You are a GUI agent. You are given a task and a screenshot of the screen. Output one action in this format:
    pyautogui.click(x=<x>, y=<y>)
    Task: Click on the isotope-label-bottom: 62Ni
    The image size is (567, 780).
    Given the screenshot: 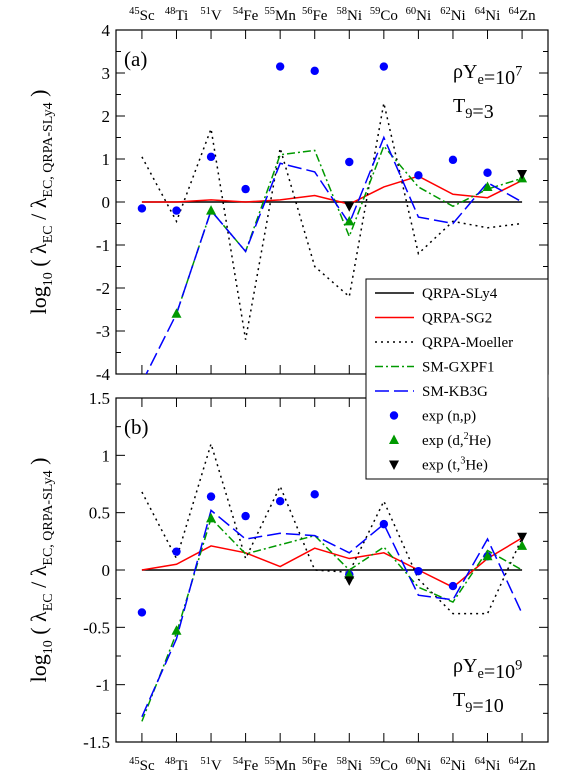 What is the action you would take?
    pyautogui.click(x=453, y=765)
    